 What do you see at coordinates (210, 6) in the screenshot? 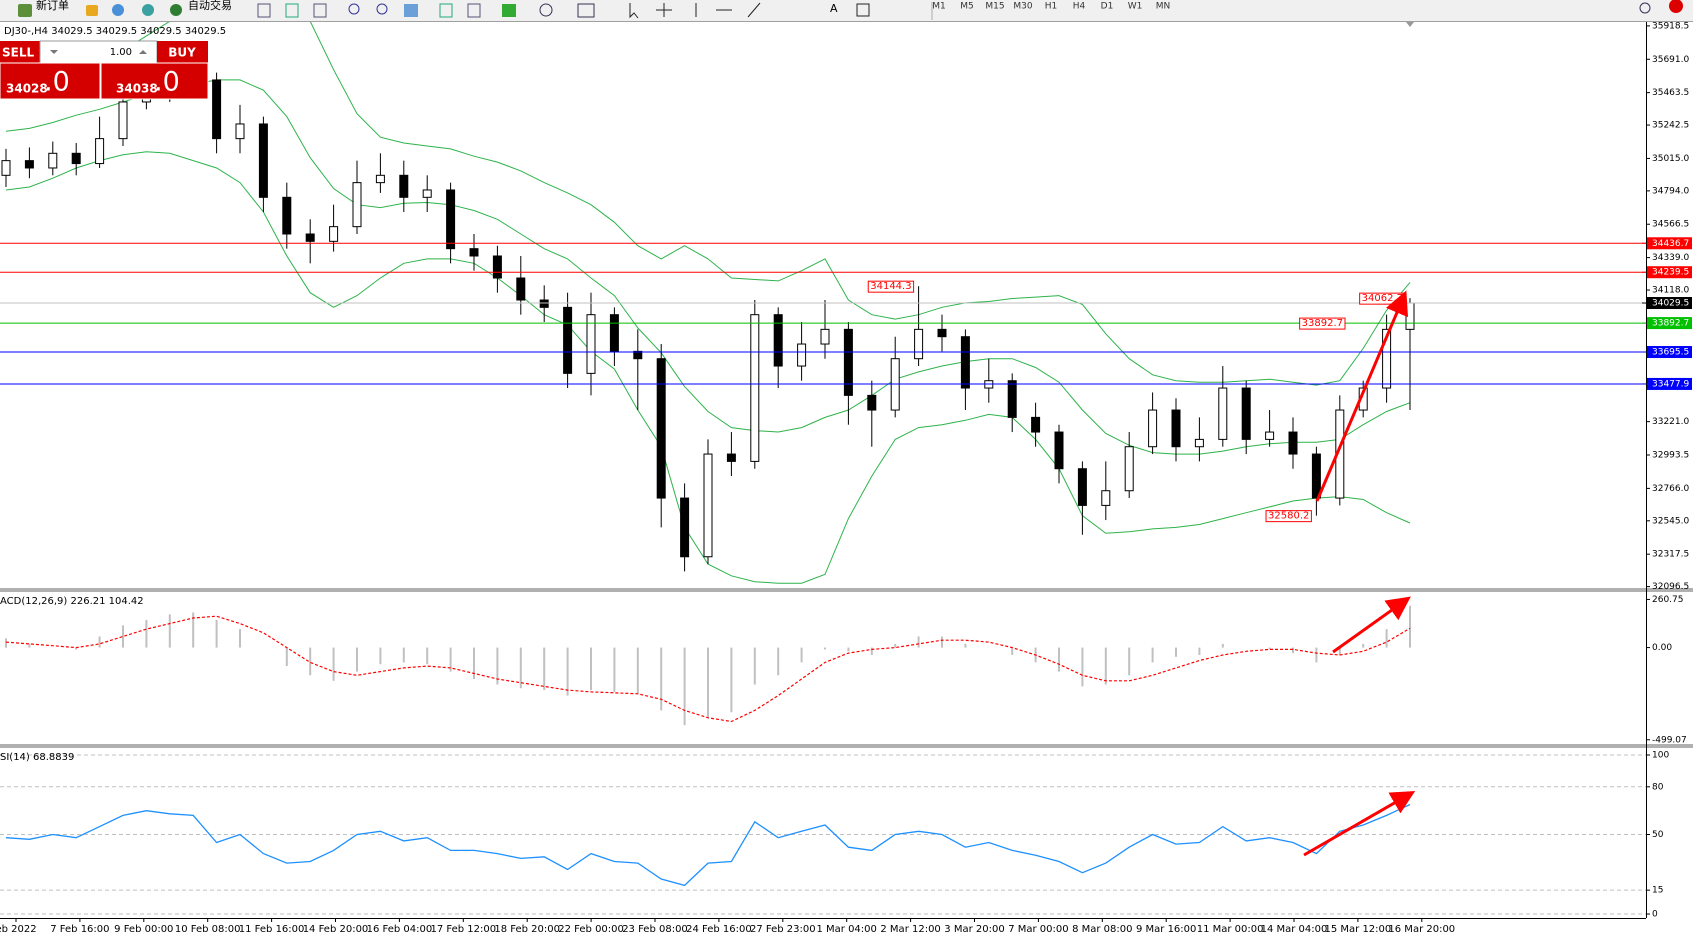
I see `auto-trading-button: 自动交易` at bounding box center [210, 6].